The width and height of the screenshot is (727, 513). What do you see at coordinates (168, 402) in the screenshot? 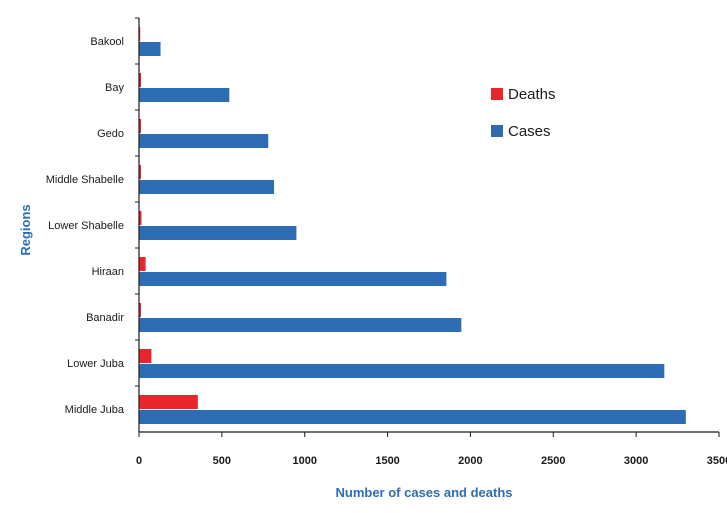
I see `bar-deaths-middle-juba` at bounding box center [168, 402].